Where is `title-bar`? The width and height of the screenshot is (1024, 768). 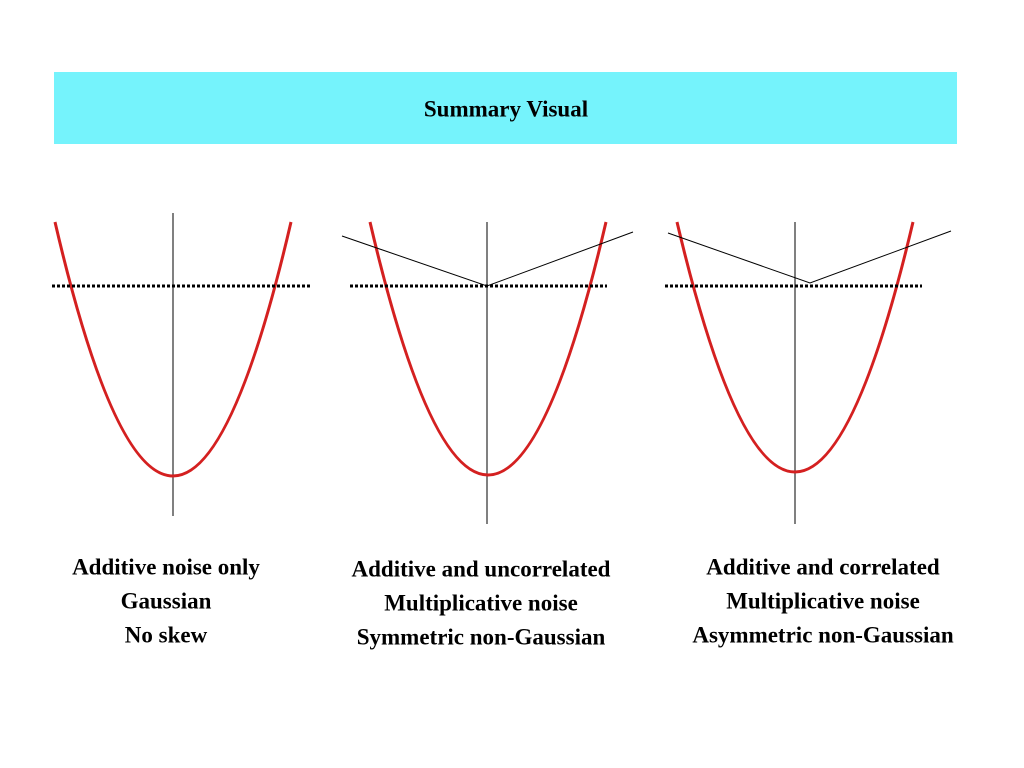
title-bar is located at coordinates (505, 108).